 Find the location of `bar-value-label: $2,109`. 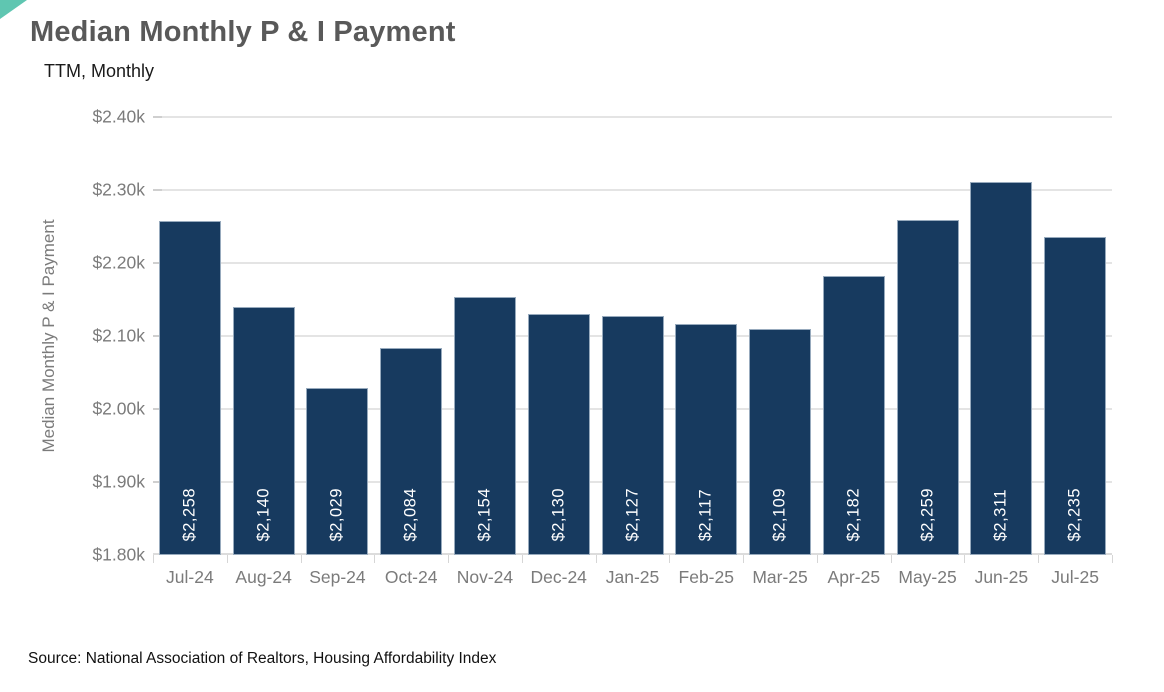

bar-value-label: $2,109 is located at coordinates (779, 514).